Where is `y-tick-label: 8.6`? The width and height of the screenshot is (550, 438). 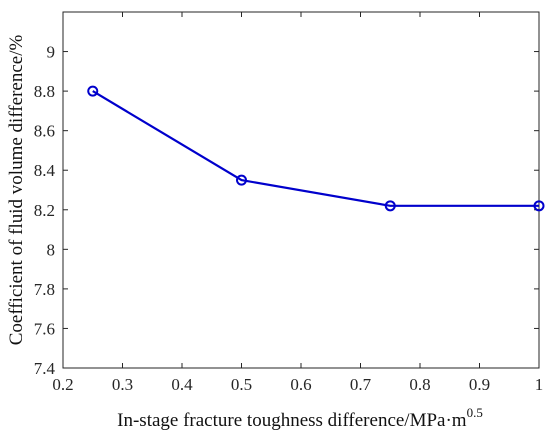
y-tick-label: 8.6 is located at coordinates (44, 131).